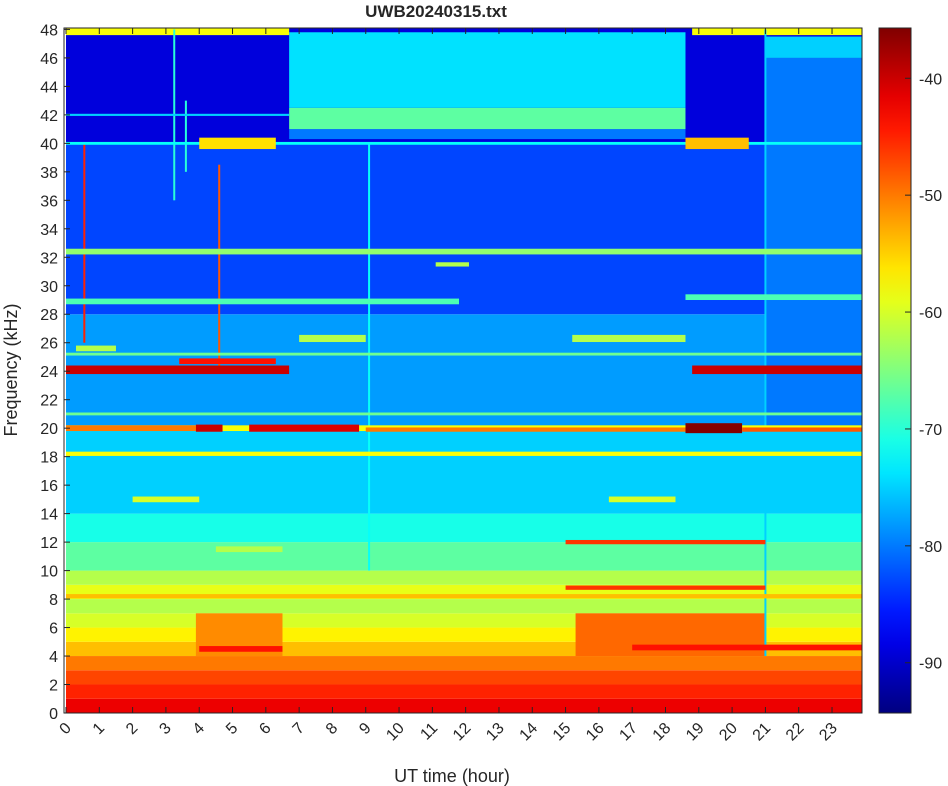  I want to click on y-tick-label: 4, so click(53, 657).